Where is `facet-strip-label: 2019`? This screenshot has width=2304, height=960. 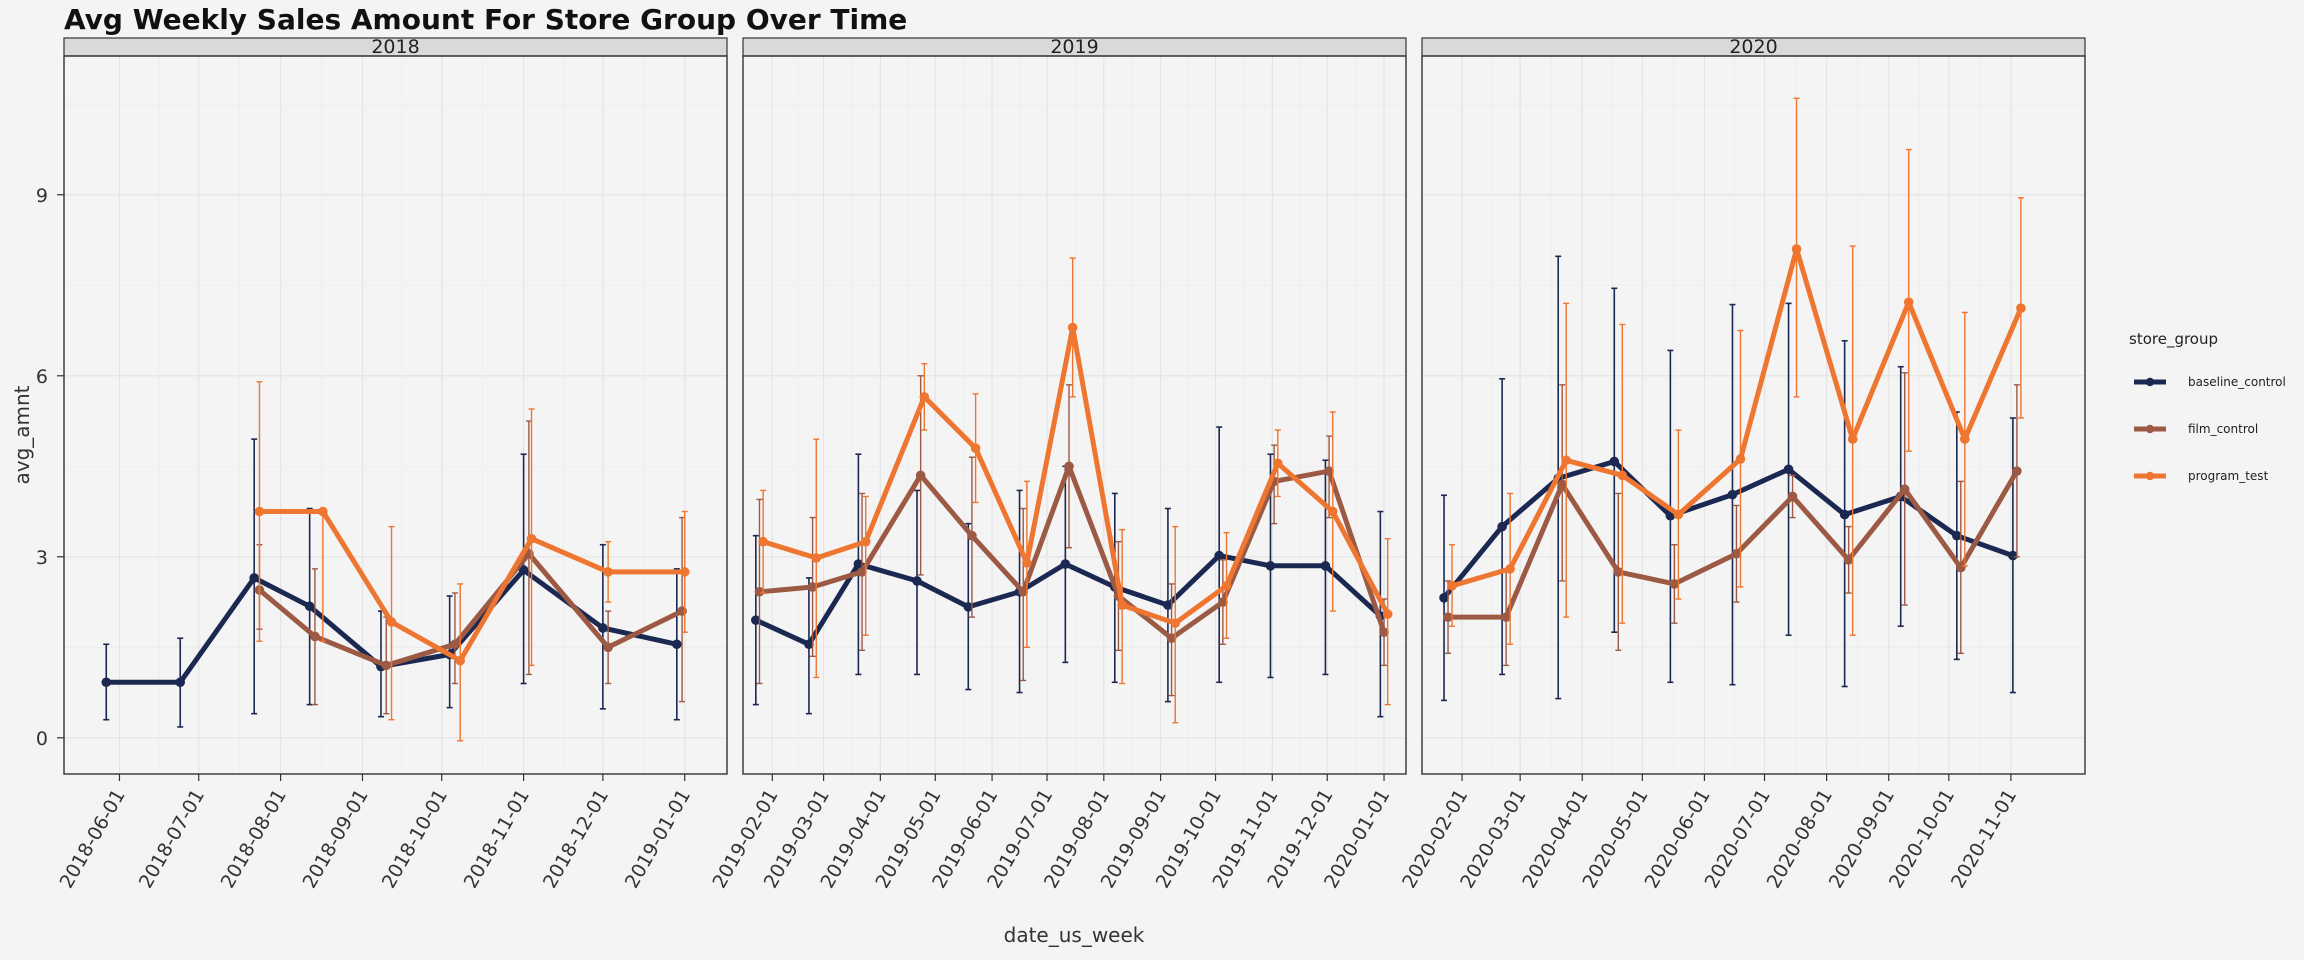
facet-strip-label: 2019 is located at coordinates (1074, 47).